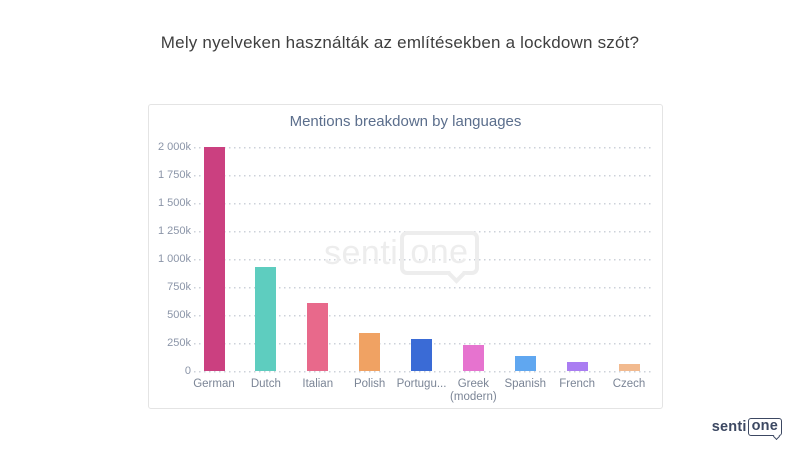 The height and width of the screenshot is (450, 800). What do you see at coordinates (473, 390) in the screenshot?
I see `x-tick-label: Greek (modern)` at bounding box center [473, 390].